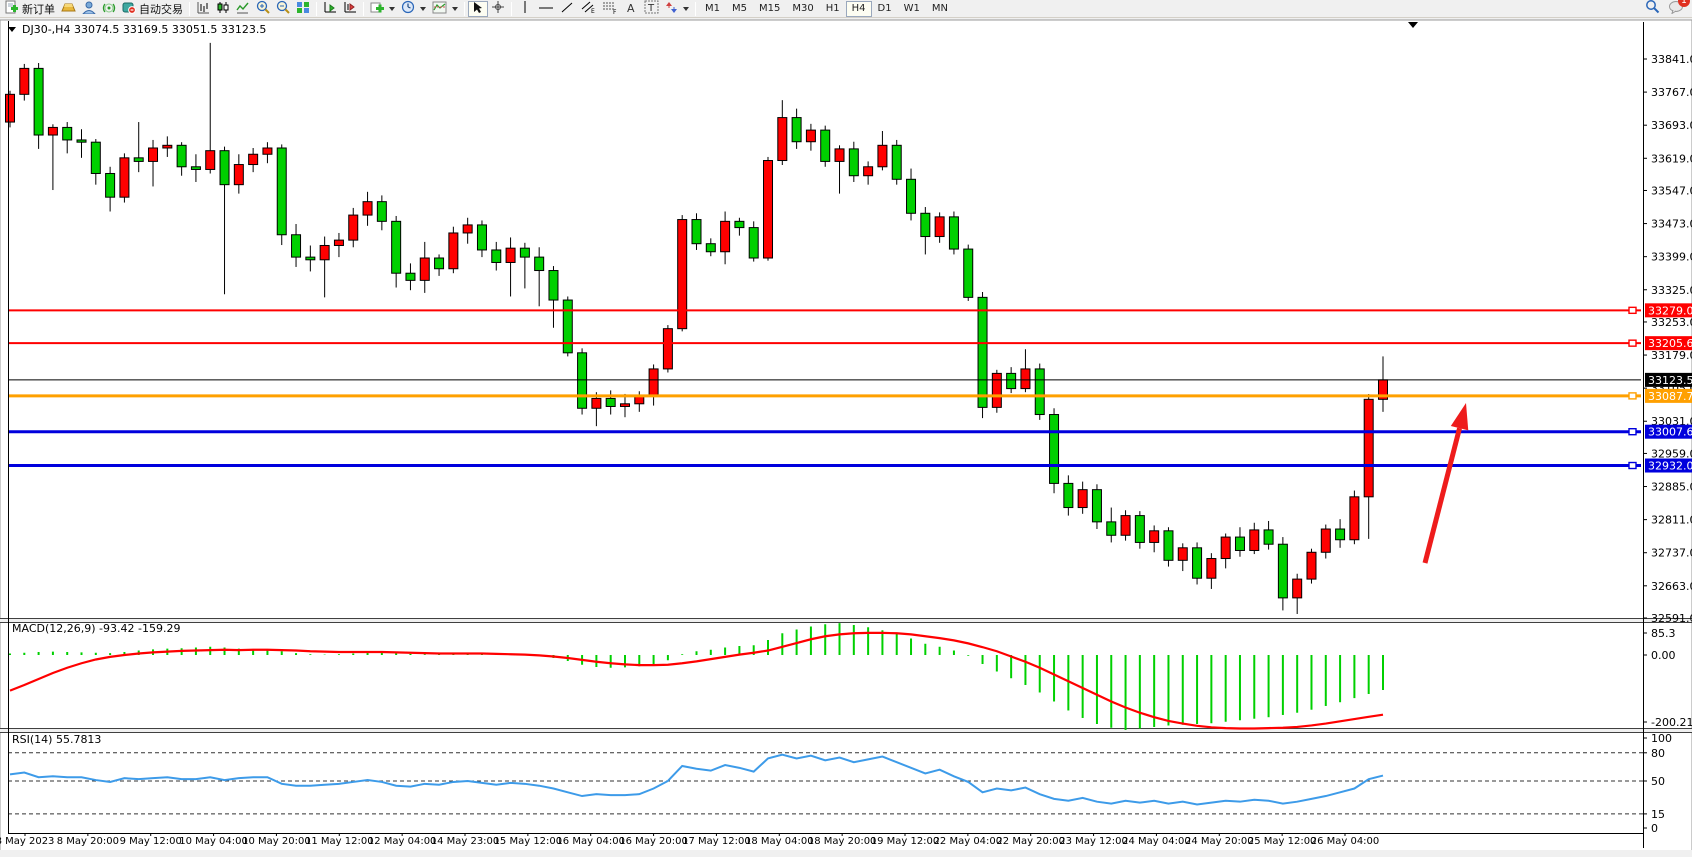 The width and height of the screenshot is (1692, 857). Describe the element at coordinates (610, 9) in the screenshot. I see `fibonacci-tool-button: F` at that location.